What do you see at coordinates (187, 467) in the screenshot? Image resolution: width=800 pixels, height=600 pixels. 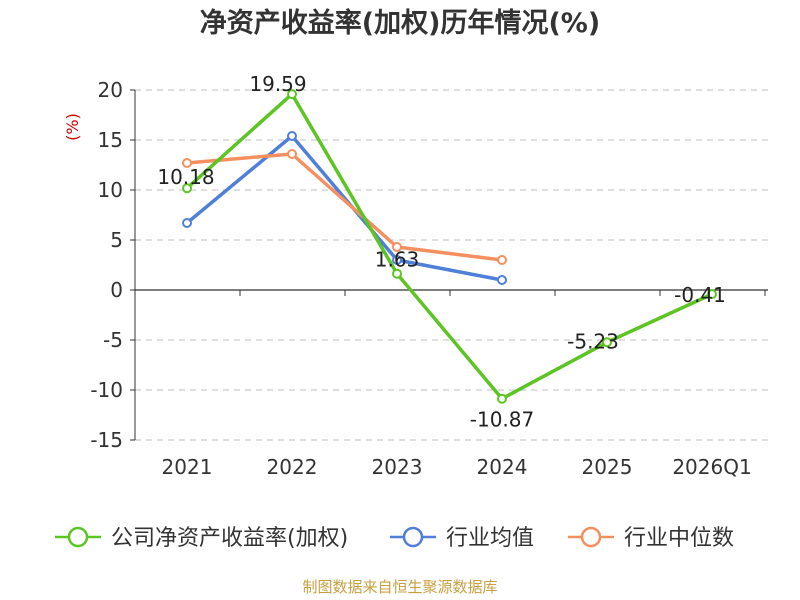 I see `x-tick-label: 2021` at bounding box center [187, 467].